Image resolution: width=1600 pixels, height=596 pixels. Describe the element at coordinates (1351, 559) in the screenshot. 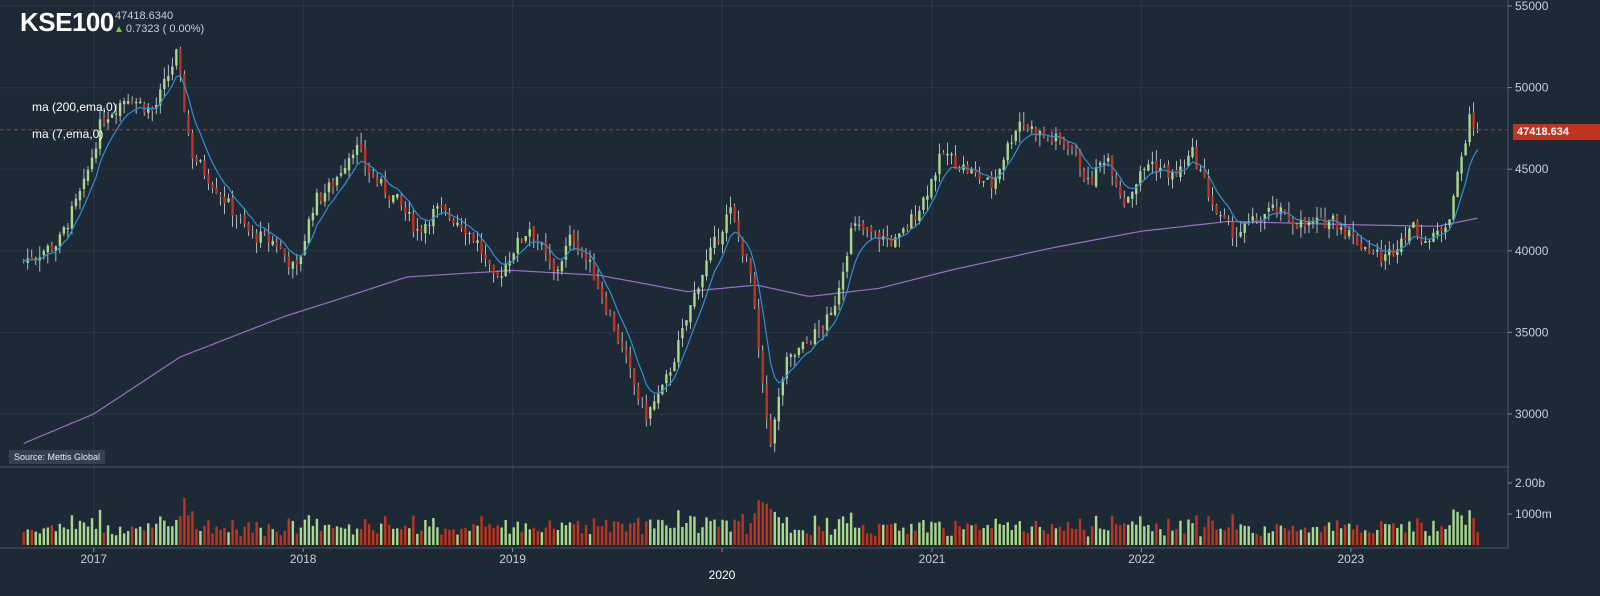

I see `x-tick-label: 2023` at that location.